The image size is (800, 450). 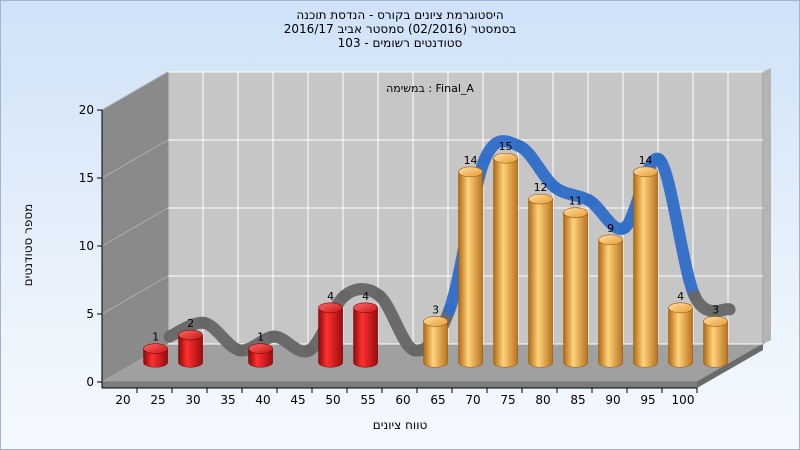 What do you see at coordinates (610, 228) in the screenshot?
I see `bar-value-label: 9` at bounding box center [610, 228].